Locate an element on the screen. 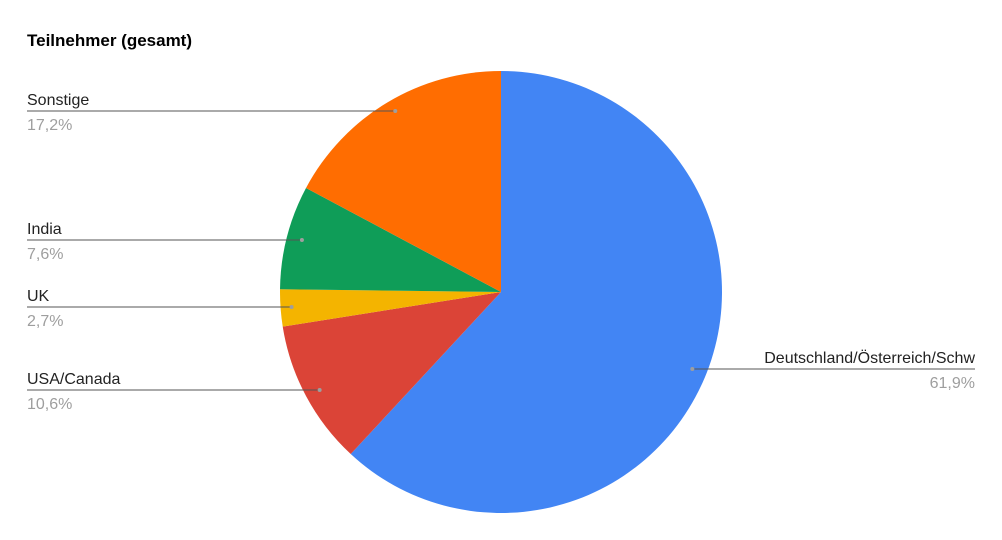 The height and width of the screenshot is (540, 1002). slice-label: Deutschland/Österreich/Schw is located at coordinates (869, 358).